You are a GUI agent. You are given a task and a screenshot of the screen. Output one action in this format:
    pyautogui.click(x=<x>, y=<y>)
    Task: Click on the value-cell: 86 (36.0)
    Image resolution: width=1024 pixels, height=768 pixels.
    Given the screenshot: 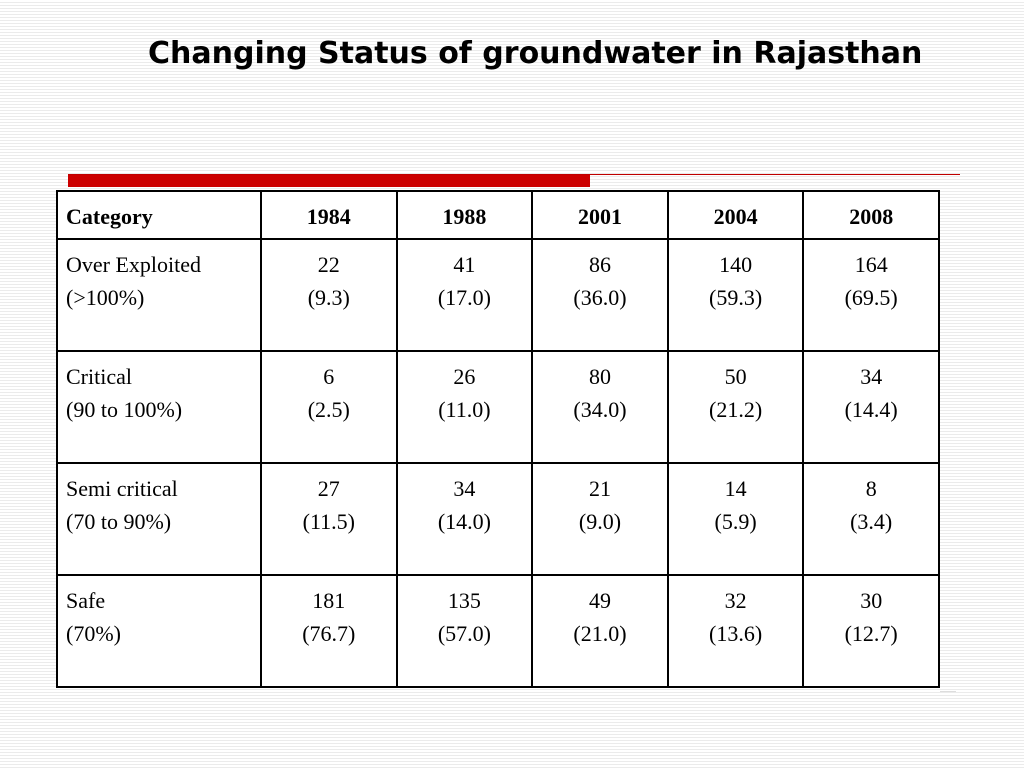 What is the action you would take?
    pyautogui.click(x=600, y=295)
    